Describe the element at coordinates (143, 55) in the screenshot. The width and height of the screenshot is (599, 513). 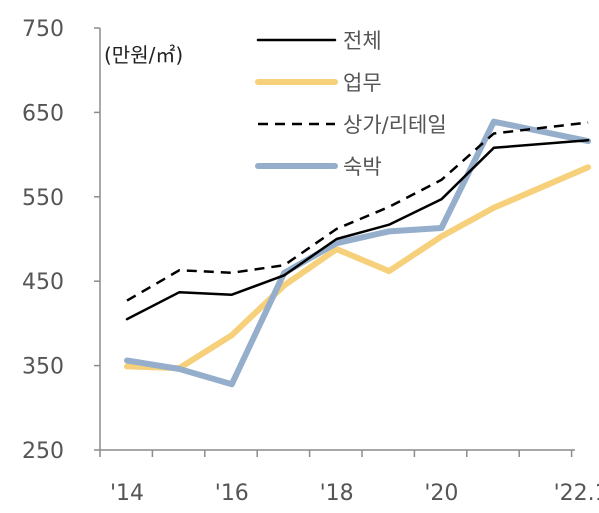
I see `unit-label: (만원/㎡)` at that location.